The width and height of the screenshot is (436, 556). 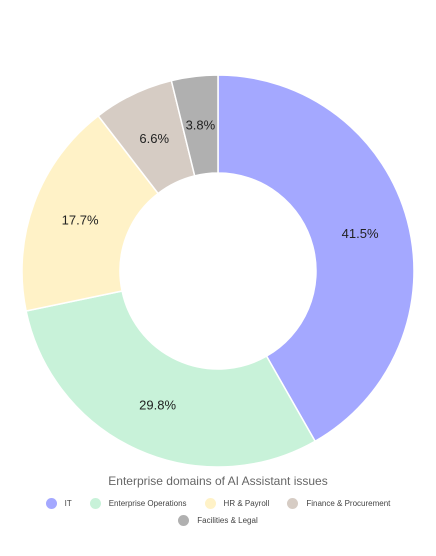 What do you see at coordinates (147, 503) in the screenshot?
I see `legend-label-enterprise-operations: Enterprise Operations` at bounding box center [147, 503].